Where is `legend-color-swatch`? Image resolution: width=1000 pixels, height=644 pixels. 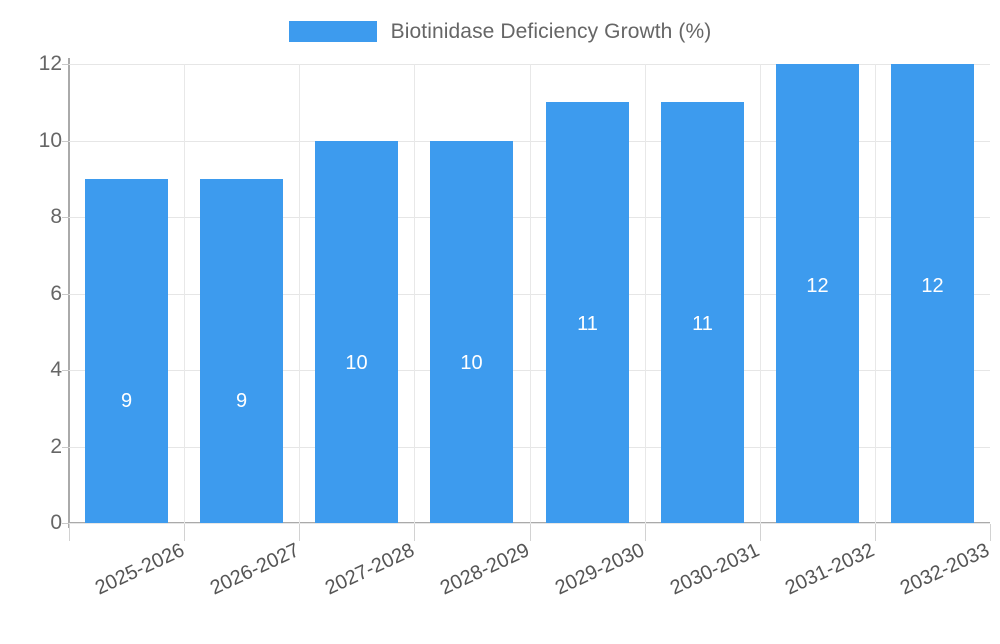
legend-color-swatch is located at coordinates (332, 31).